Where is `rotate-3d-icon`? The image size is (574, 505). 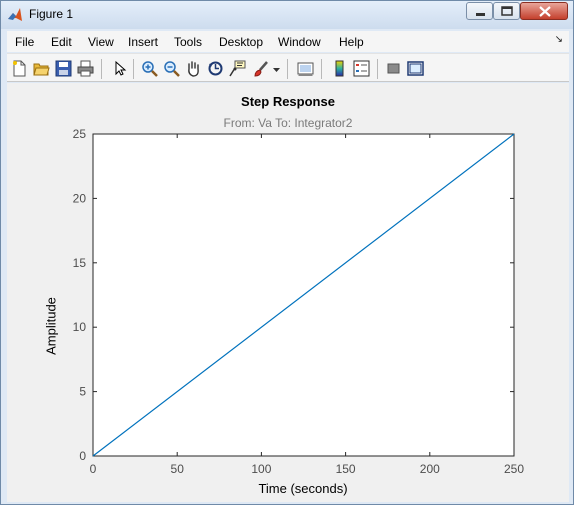 rotate-3d-icon is located at coordinates (215, 68).